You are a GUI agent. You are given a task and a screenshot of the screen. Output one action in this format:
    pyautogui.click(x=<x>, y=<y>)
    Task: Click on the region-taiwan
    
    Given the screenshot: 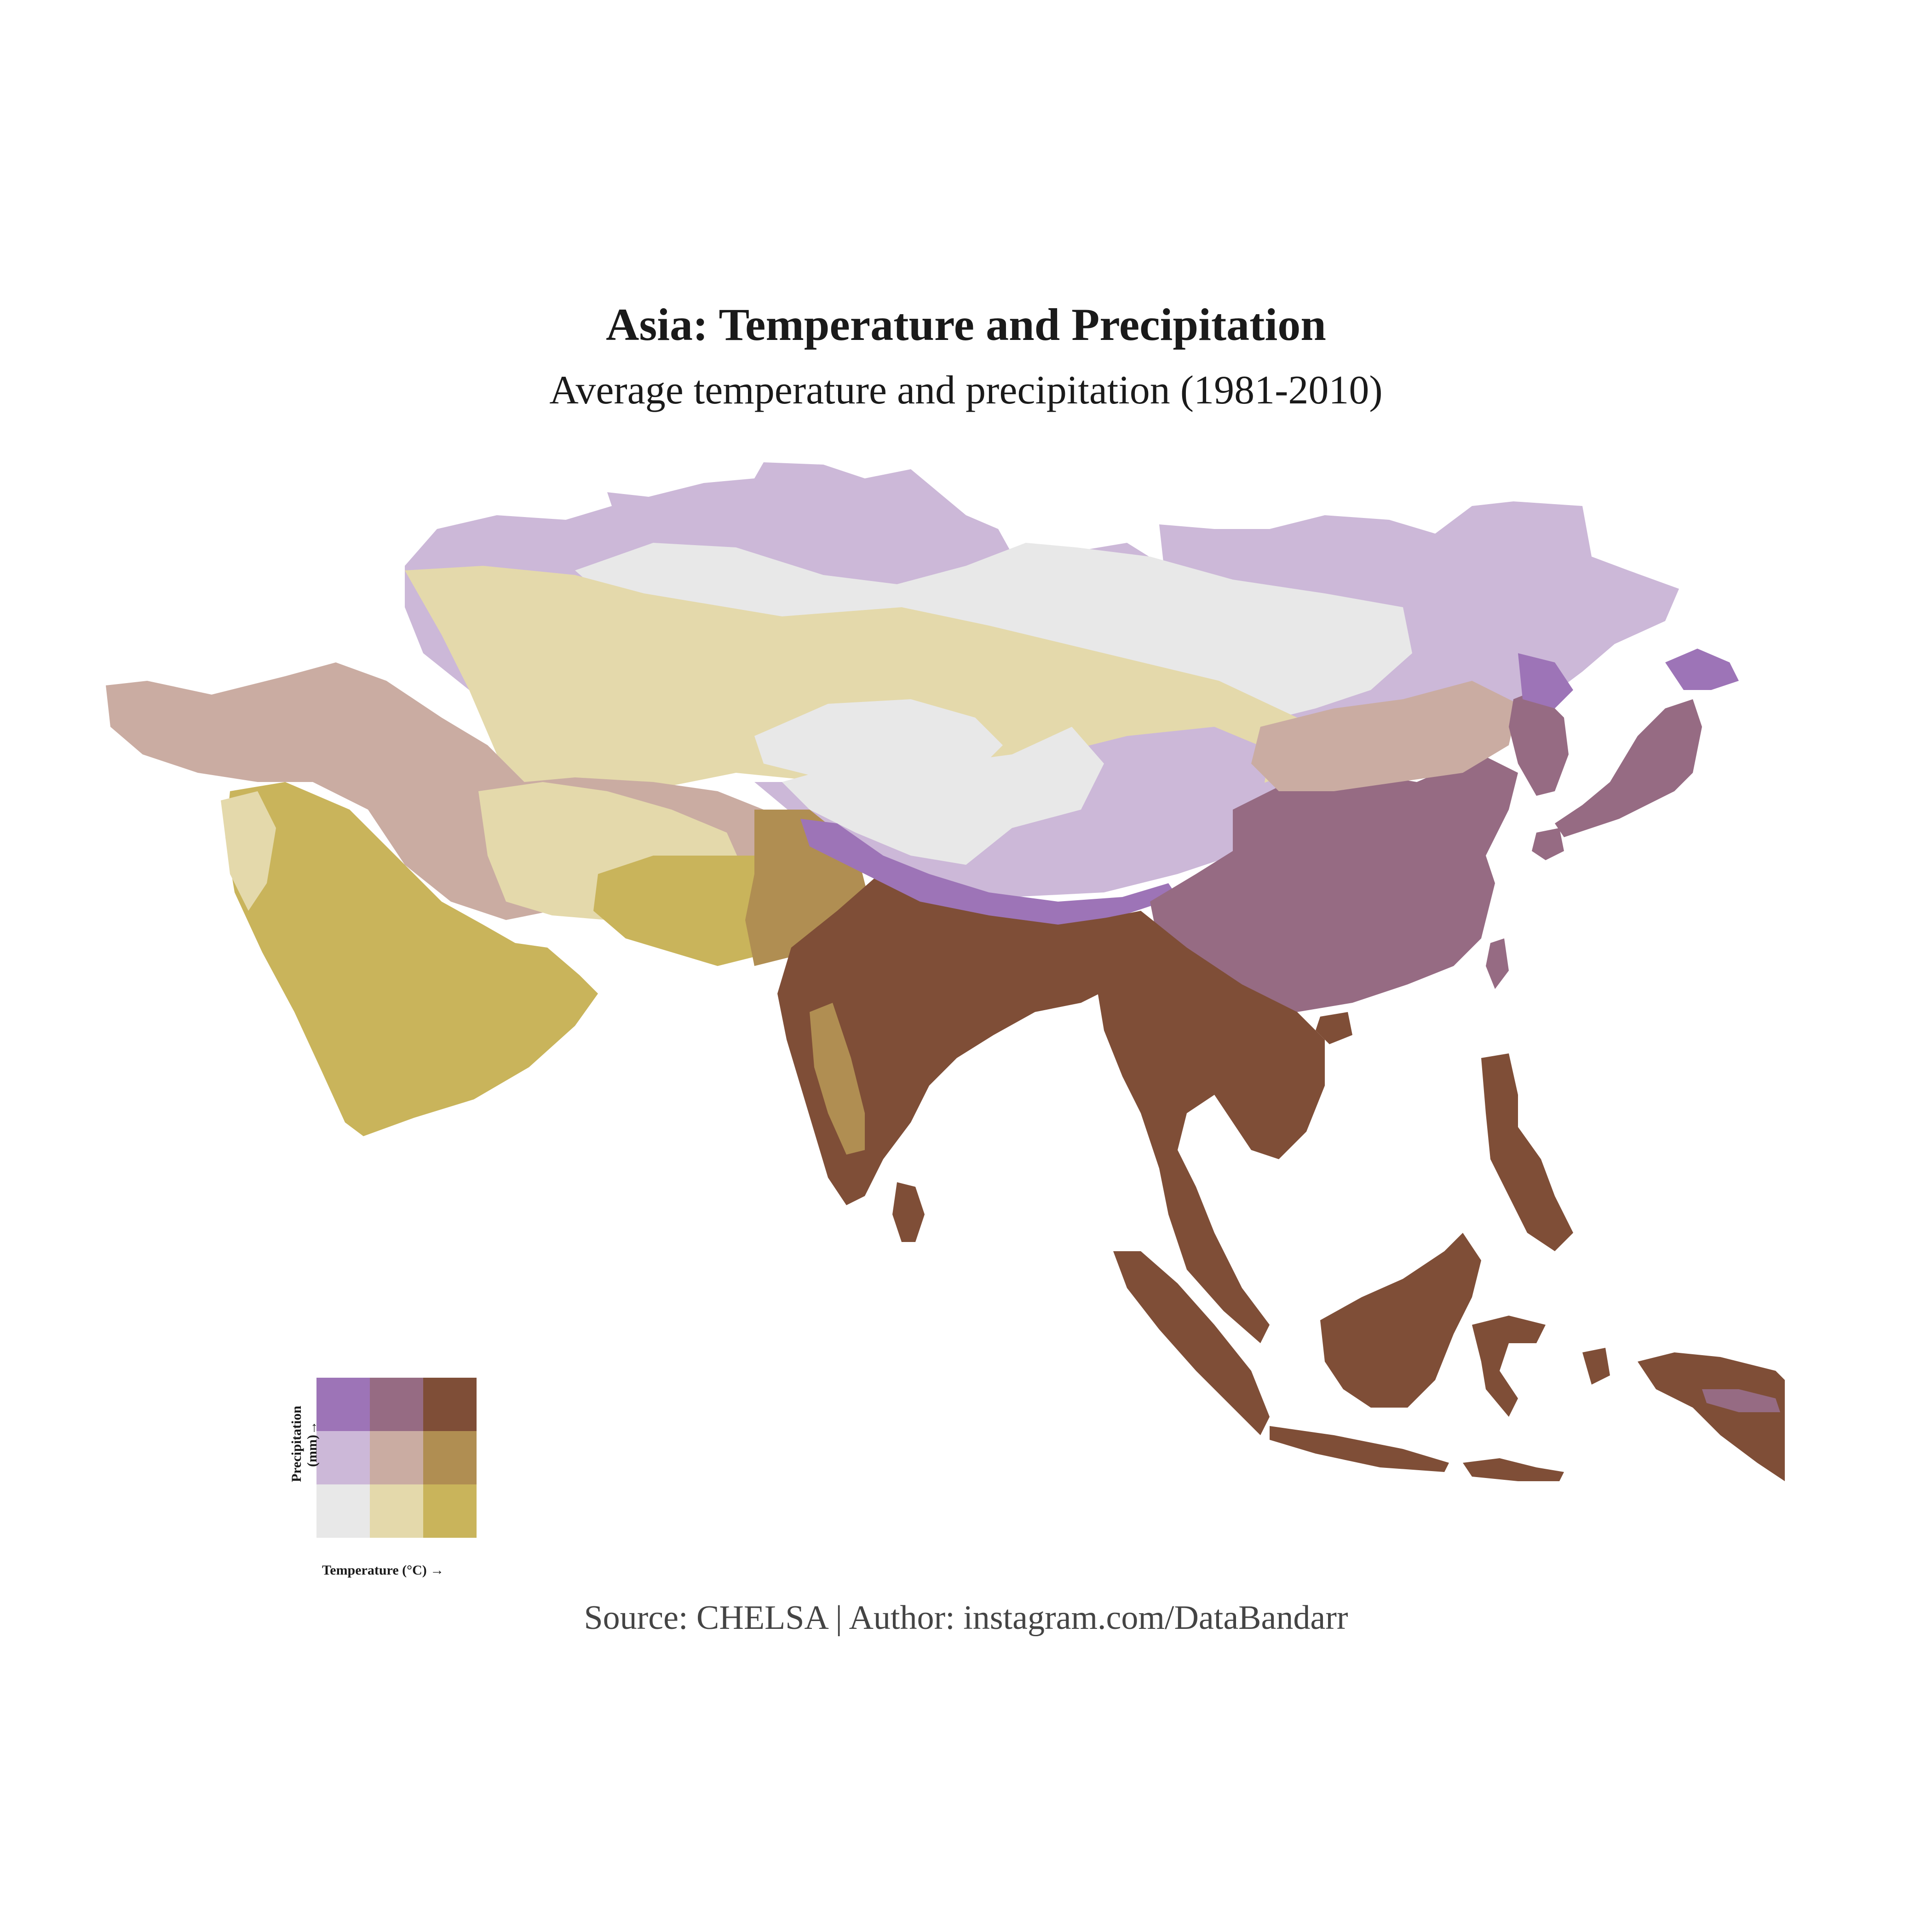 What is the action you would take?
    pyautogui.click(x=1497, y=963)
    